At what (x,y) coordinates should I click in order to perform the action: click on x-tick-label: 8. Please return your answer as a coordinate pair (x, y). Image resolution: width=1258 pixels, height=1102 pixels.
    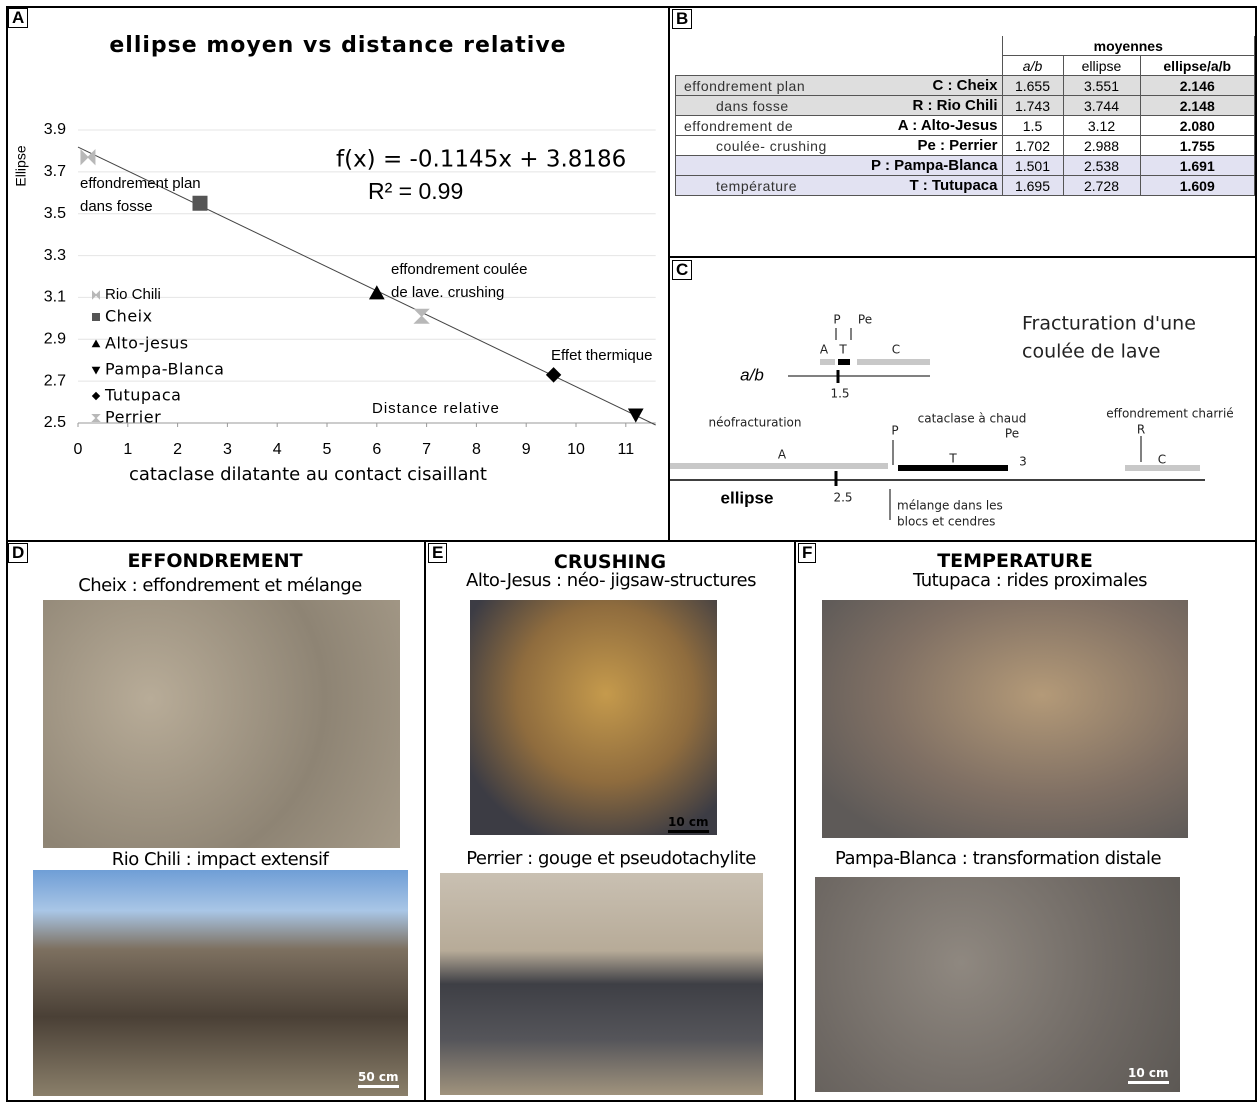
    Looking at the image, I should click on (476, 449).